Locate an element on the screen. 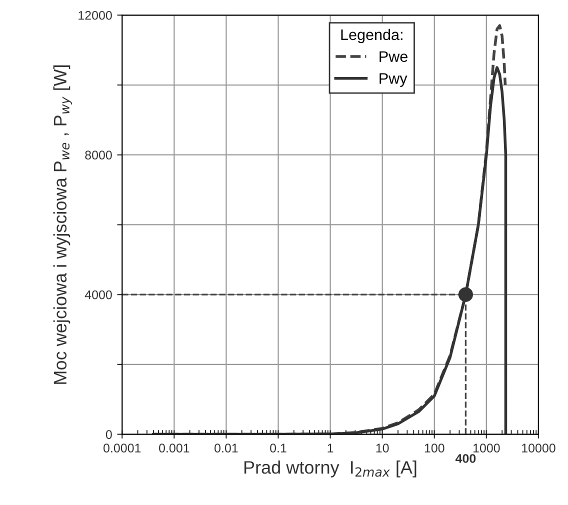 Image resolution: width=568 pixels, height=505 pixels. x-tick-label: 0.001 is located at coordinates (174, 448).